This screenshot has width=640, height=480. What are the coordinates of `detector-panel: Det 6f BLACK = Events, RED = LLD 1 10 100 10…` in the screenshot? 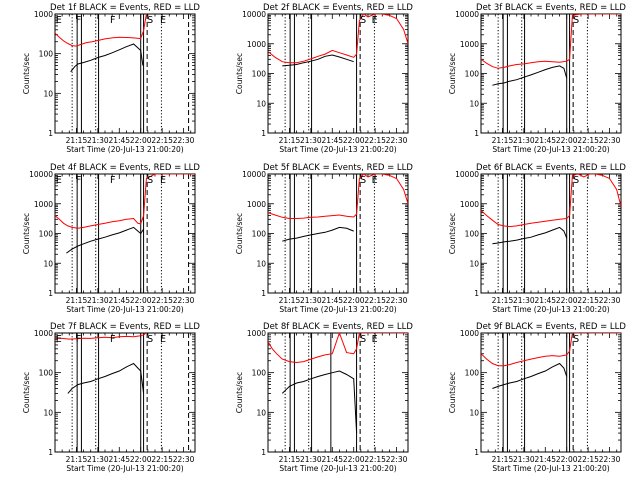 It's located at (537, 238).